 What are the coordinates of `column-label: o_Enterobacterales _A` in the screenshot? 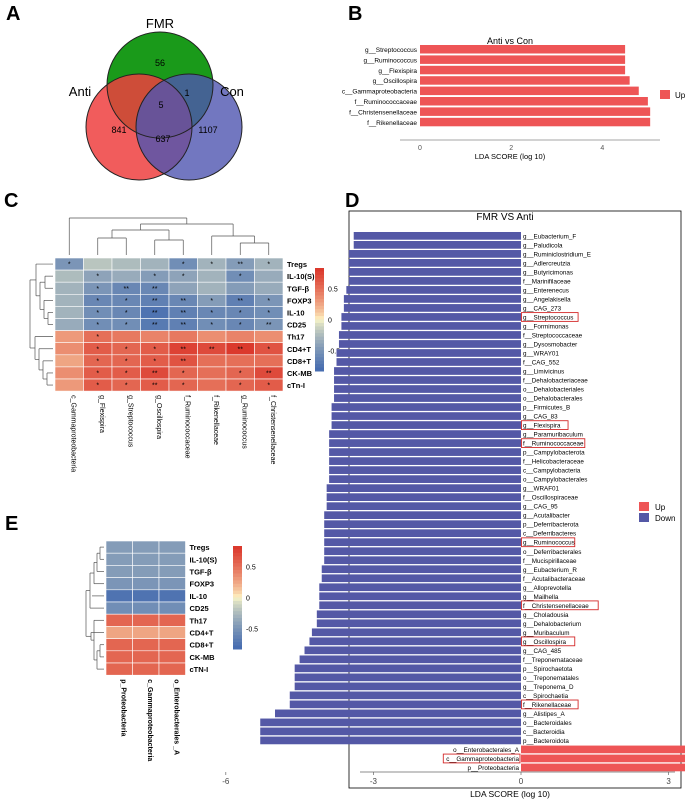 It's located at (175, 717).